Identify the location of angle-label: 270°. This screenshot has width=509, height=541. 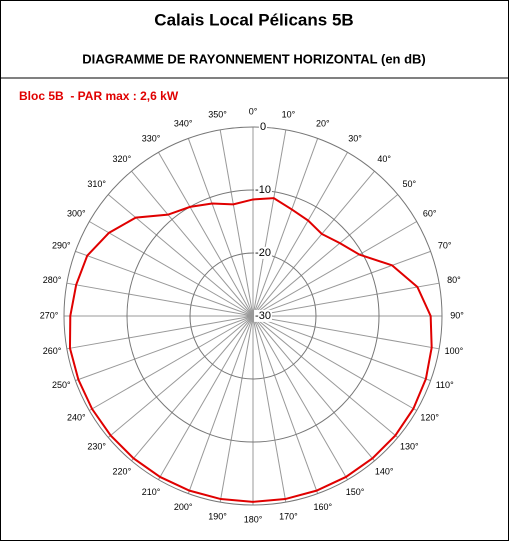
(49, 315).